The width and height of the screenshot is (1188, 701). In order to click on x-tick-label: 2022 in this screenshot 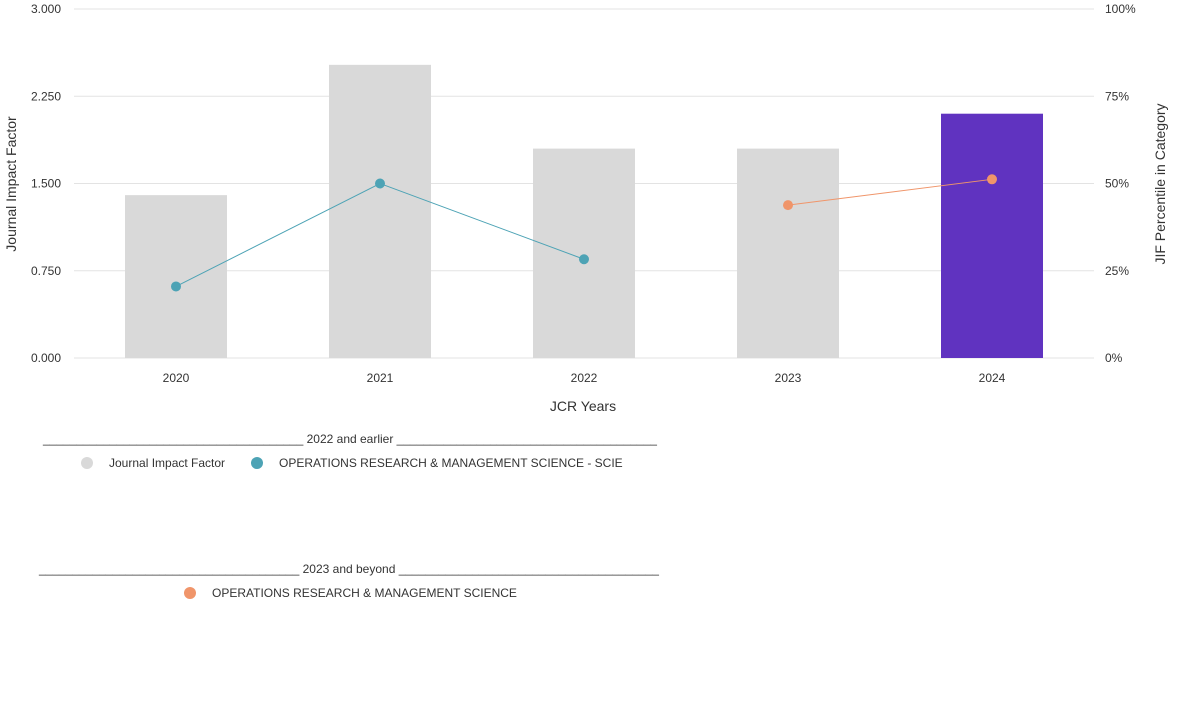, I will do `click(584, 378)`.